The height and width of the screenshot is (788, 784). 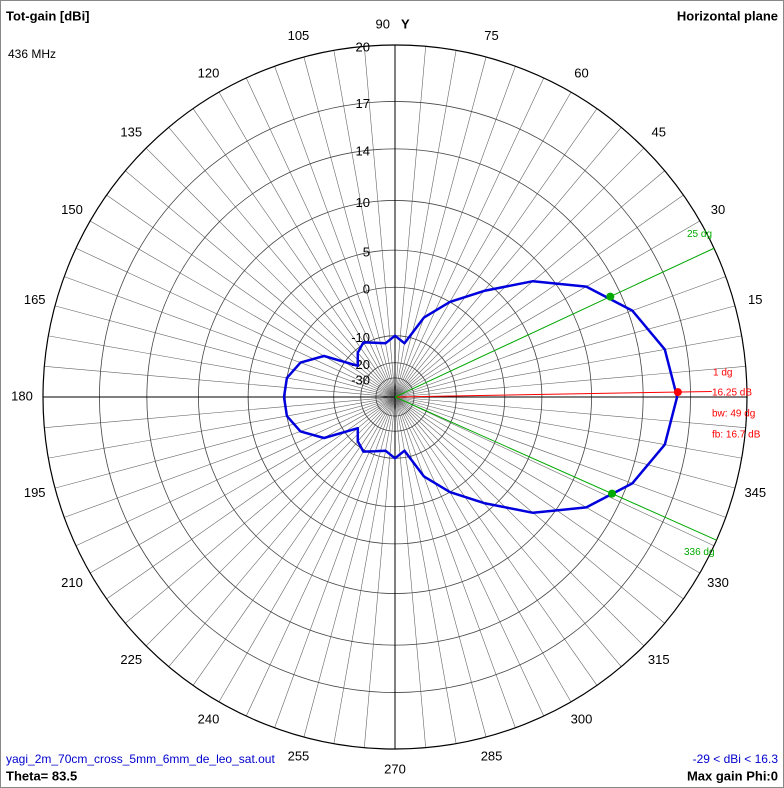 I want to click on angle-label: 90, so click(x=383, y=23).